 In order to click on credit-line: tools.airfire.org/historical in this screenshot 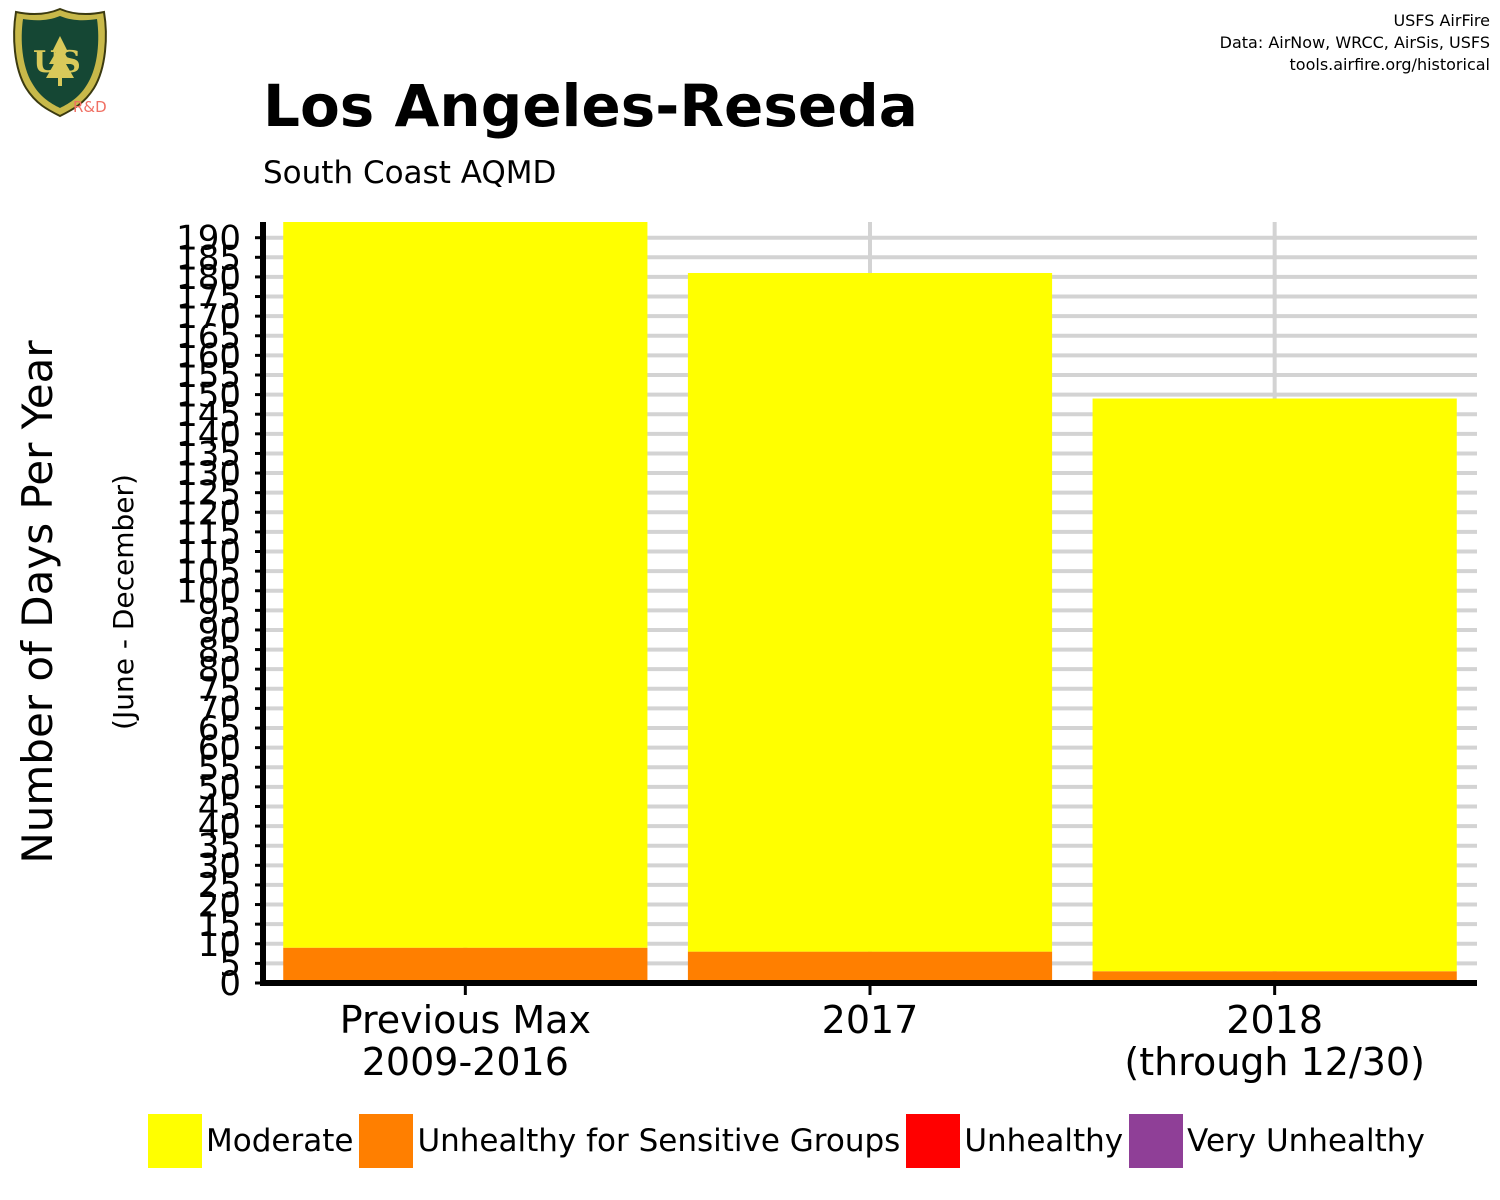, I will do `click(1389, 64)`.